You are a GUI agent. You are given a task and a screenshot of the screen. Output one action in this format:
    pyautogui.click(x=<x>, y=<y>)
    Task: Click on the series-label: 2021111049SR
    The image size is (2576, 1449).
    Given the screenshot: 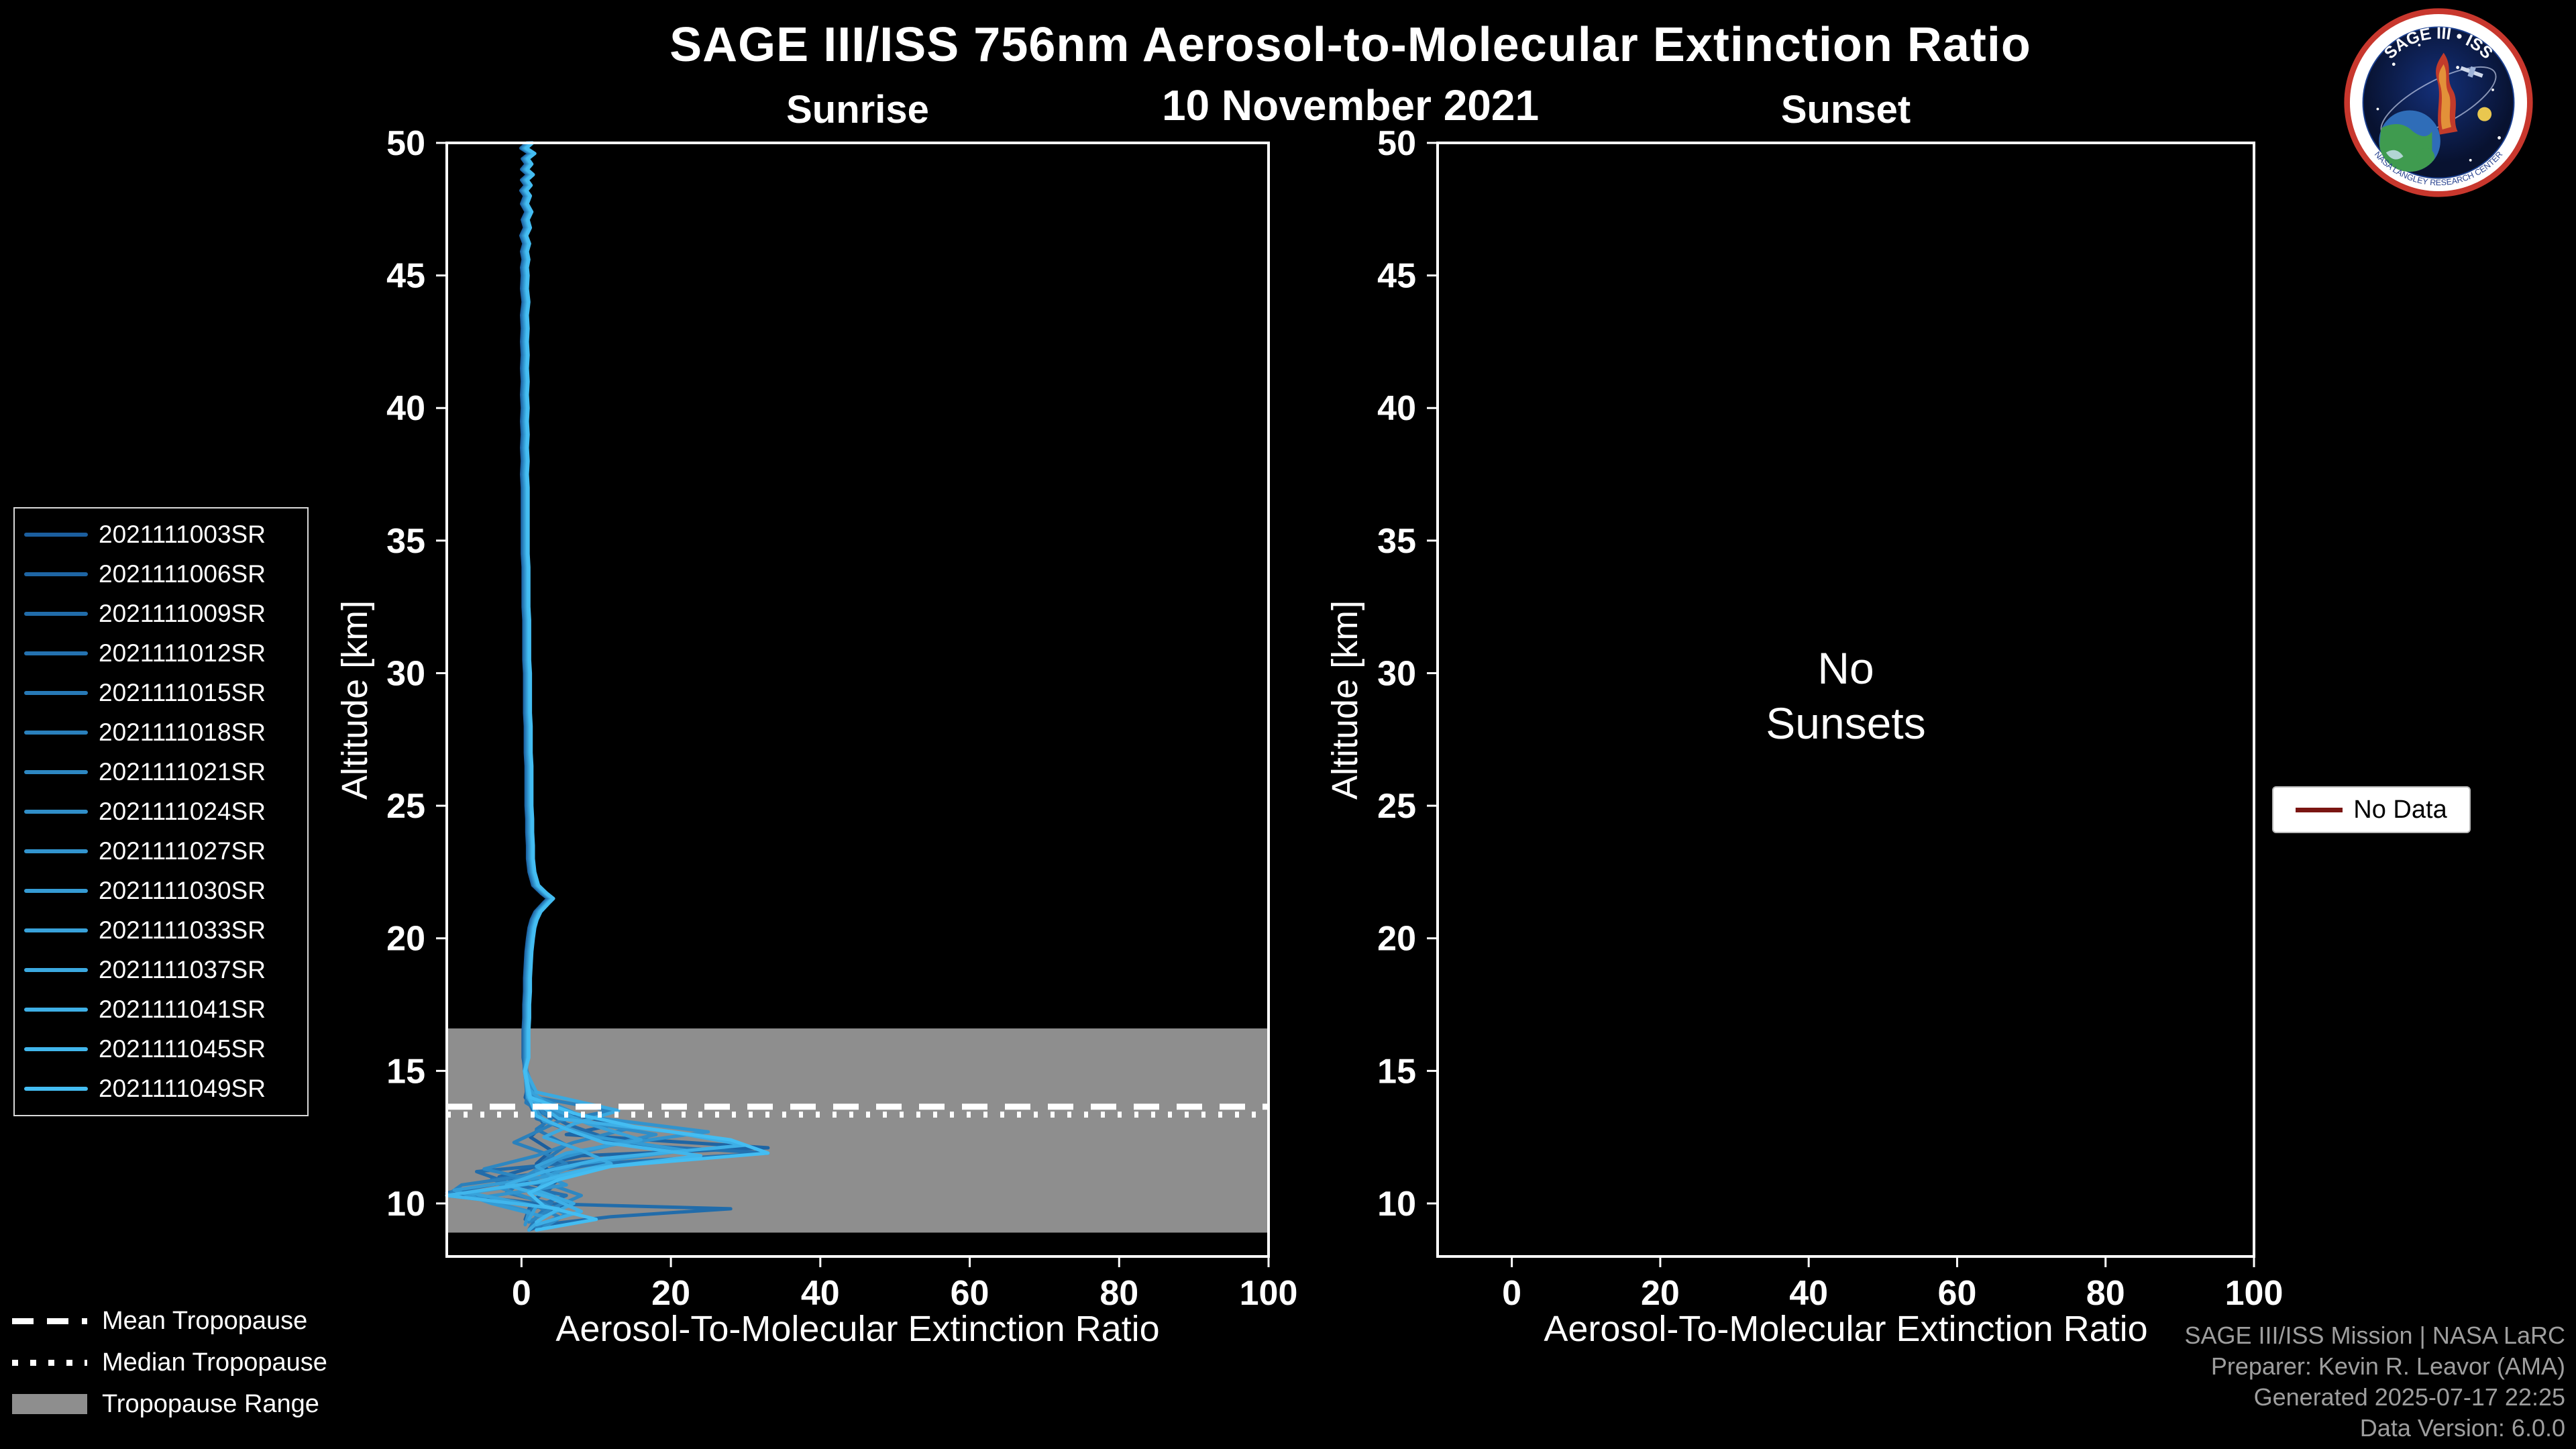 What is the action you would take?
    pyautogui.click(x=182, y=1088)
    